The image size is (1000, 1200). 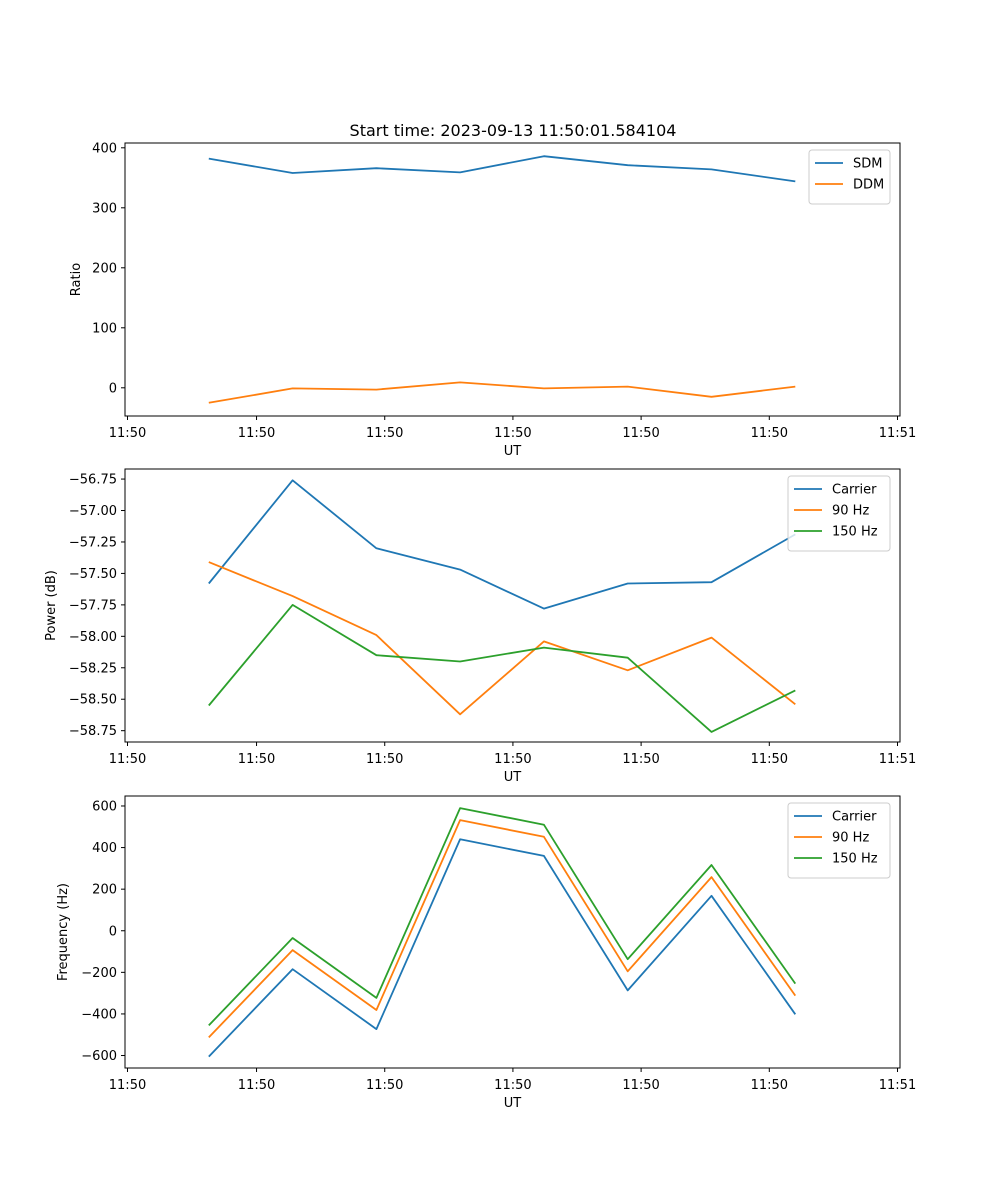 What do you see at coordinates (51, 605) in the screenshot?
I see `power-y-axis-label: Power (dB)` at bounding box center [51, 605].